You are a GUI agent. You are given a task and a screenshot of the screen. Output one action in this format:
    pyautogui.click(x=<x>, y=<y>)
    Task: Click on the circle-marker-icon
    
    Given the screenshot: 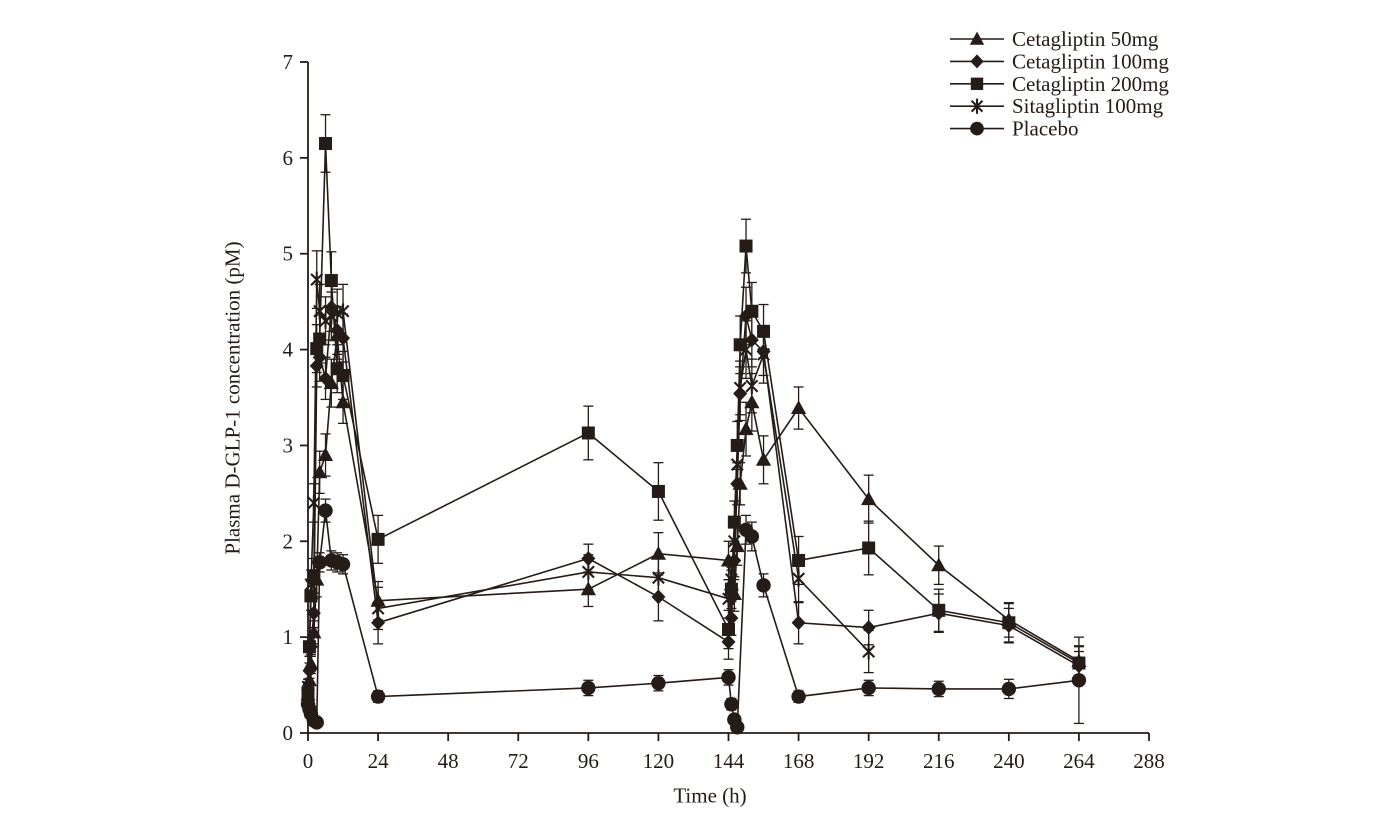 What is the action you would take?
    pyautogui.click(x=977, y=128)
    